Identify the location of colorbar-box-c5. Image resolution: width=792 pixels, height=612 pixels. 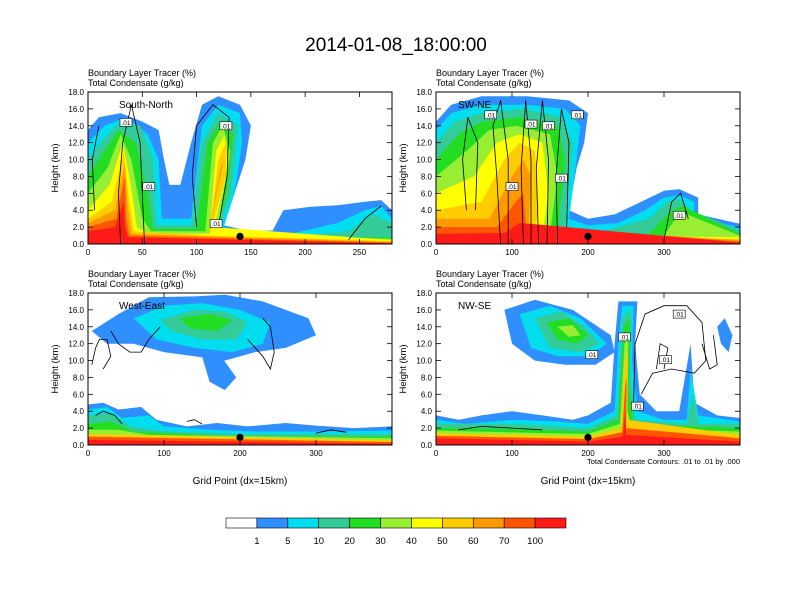
(303, 523).